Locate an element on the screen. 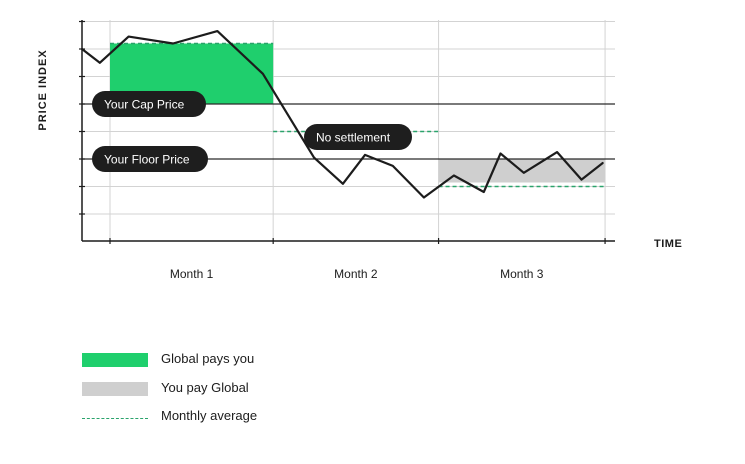 The image size is (745, 464). legend-label: You pay Global is located at coordinates (205, 387).